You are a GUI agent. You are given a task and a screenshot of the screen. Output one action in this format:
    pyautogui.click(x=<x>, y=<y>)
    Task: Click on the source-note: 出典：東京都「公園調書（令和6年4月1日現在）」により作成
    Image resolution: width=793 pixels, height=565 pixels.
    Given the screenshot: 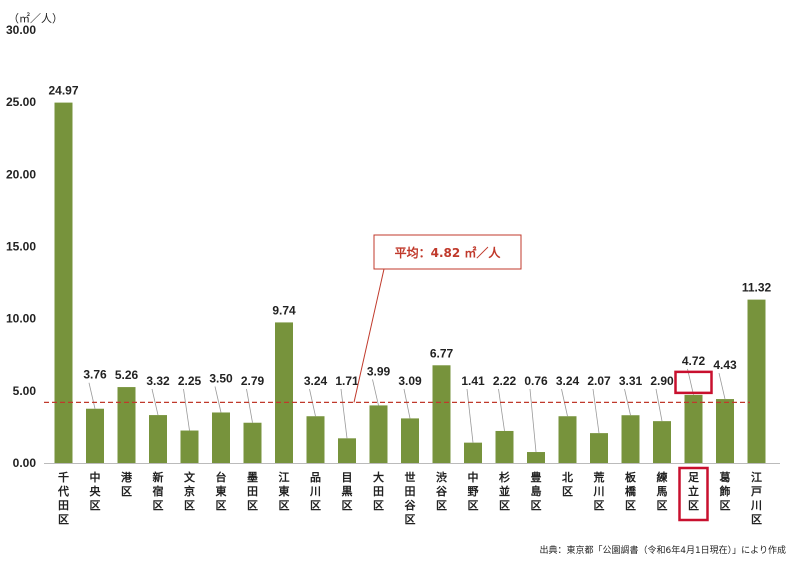 What is the action you would take?
    pyautogui.click(x=663, y=550)
    